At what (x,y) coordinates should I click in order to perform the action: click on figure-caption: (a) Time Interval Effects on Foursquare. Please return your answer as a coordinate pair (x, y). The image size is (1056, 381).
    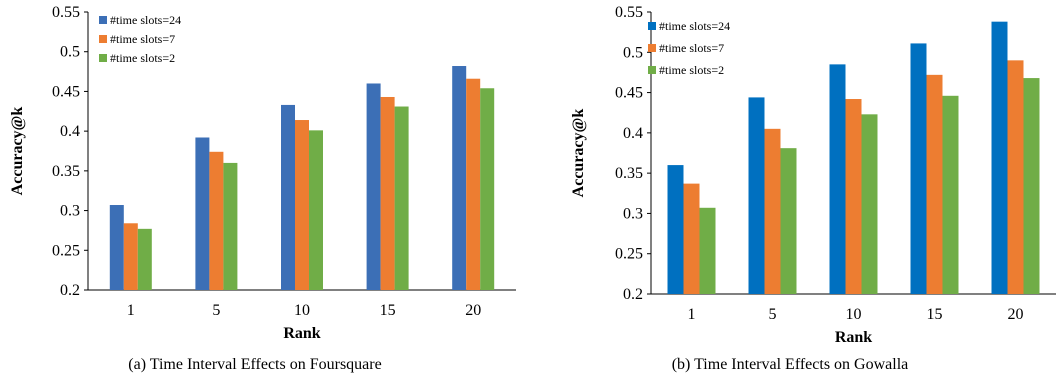
    Looking at the image, I should click on (254, 364).